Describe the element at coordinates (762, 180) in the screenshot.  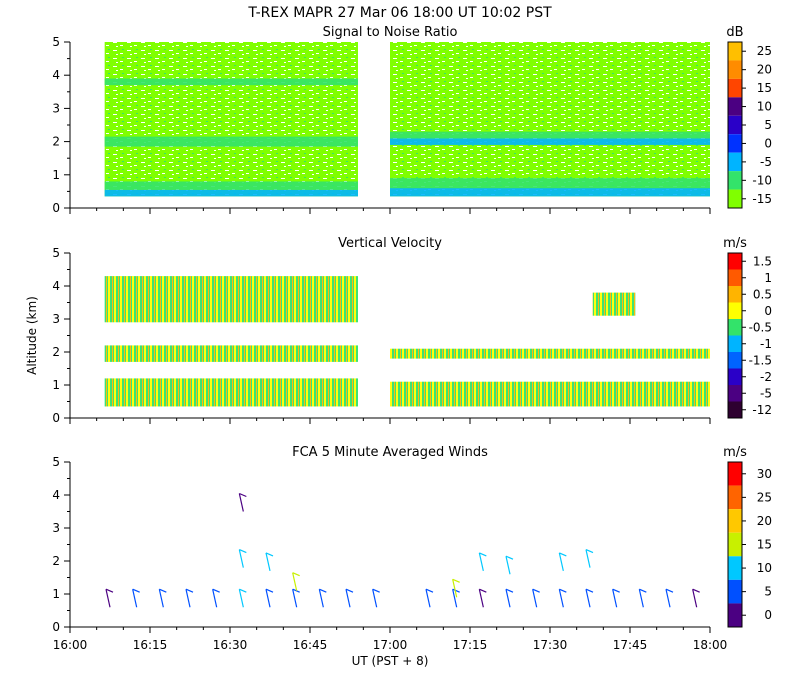
I see `colorbar-label: -10` at that location.